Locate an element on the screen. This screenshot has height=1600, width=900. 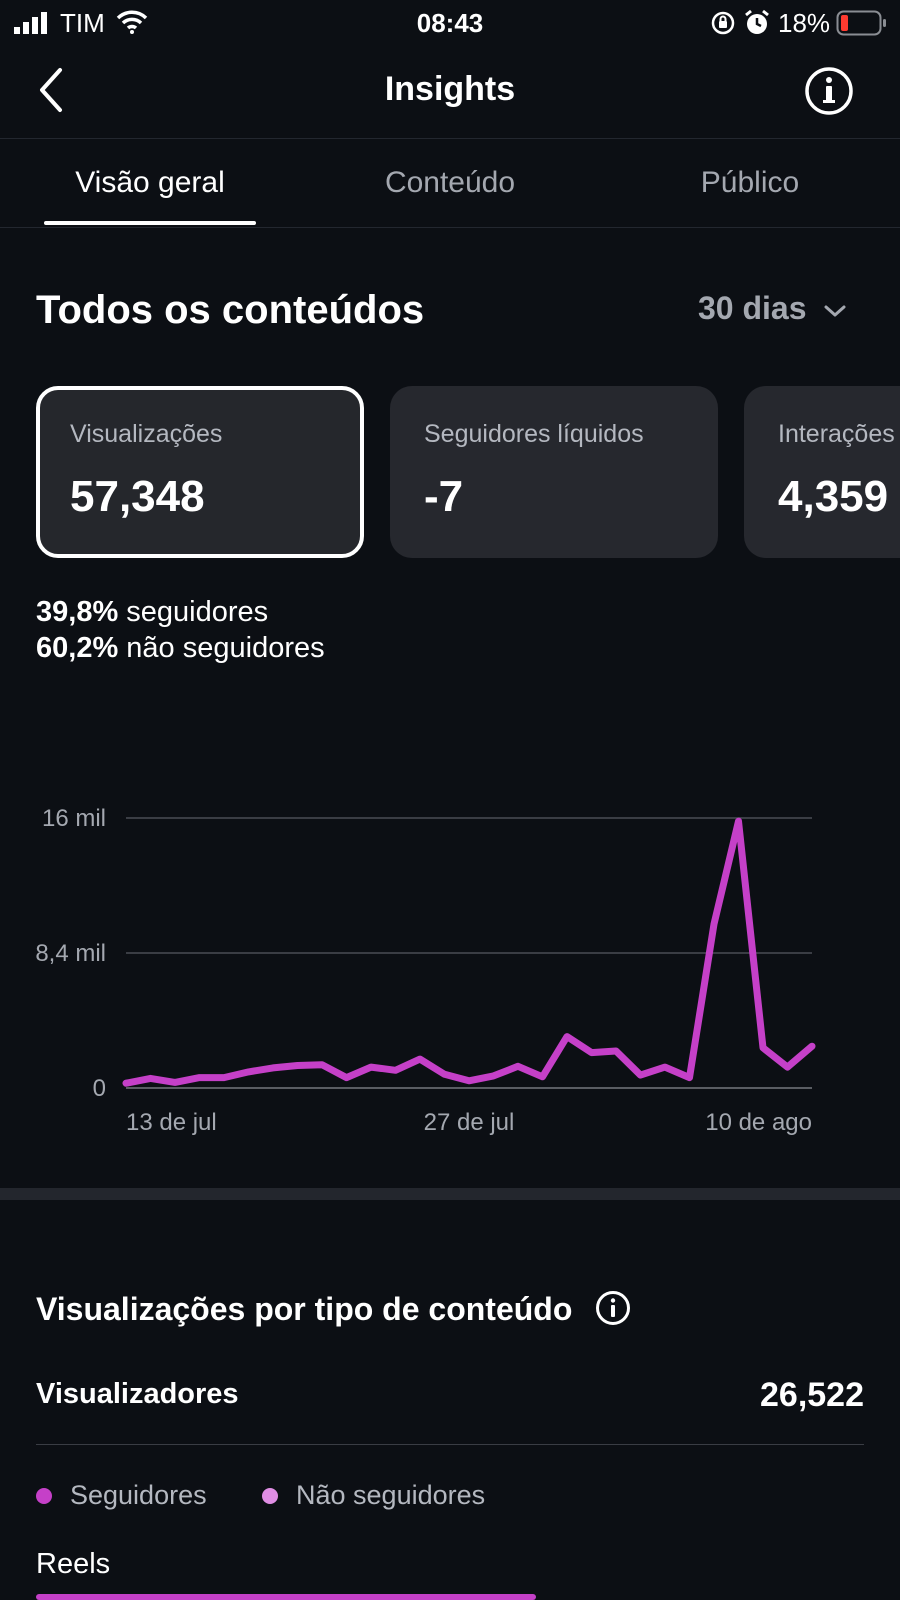
signal-icon is located at coordinates (30, 23).